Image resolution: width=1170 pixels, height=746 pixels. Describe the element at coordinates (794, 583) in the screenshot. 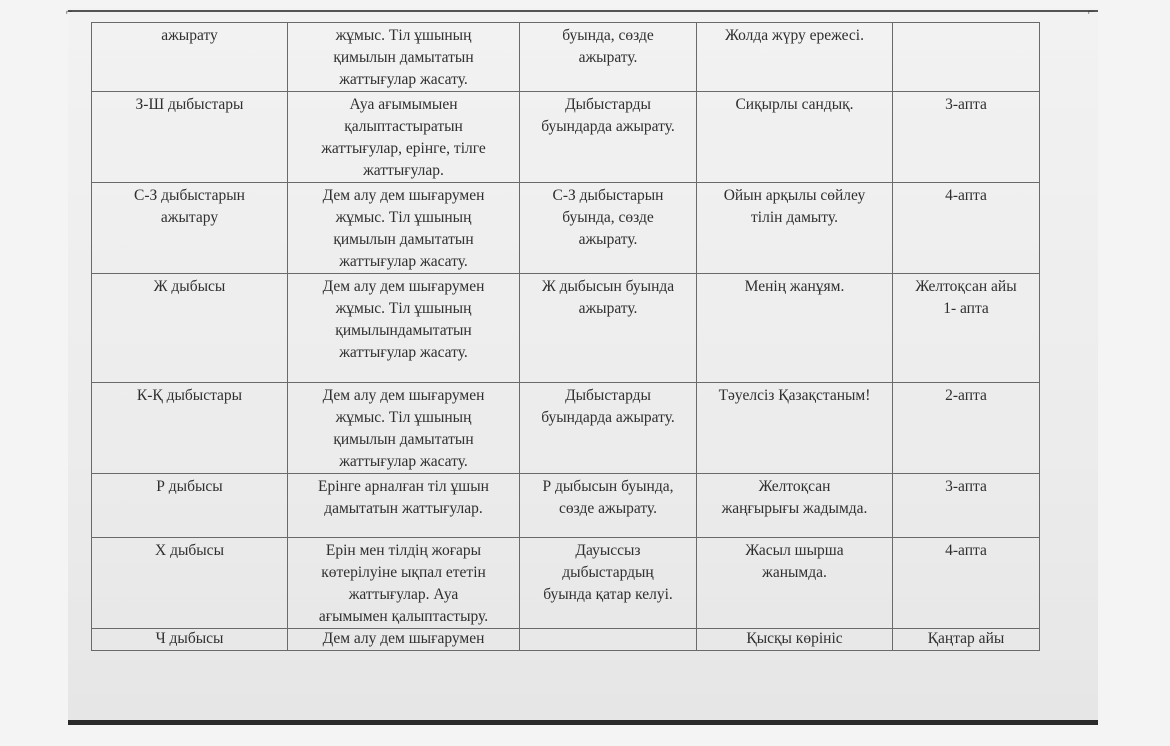

I see `table-cell-c4: Жасыл шырша жанымда.` at that location.